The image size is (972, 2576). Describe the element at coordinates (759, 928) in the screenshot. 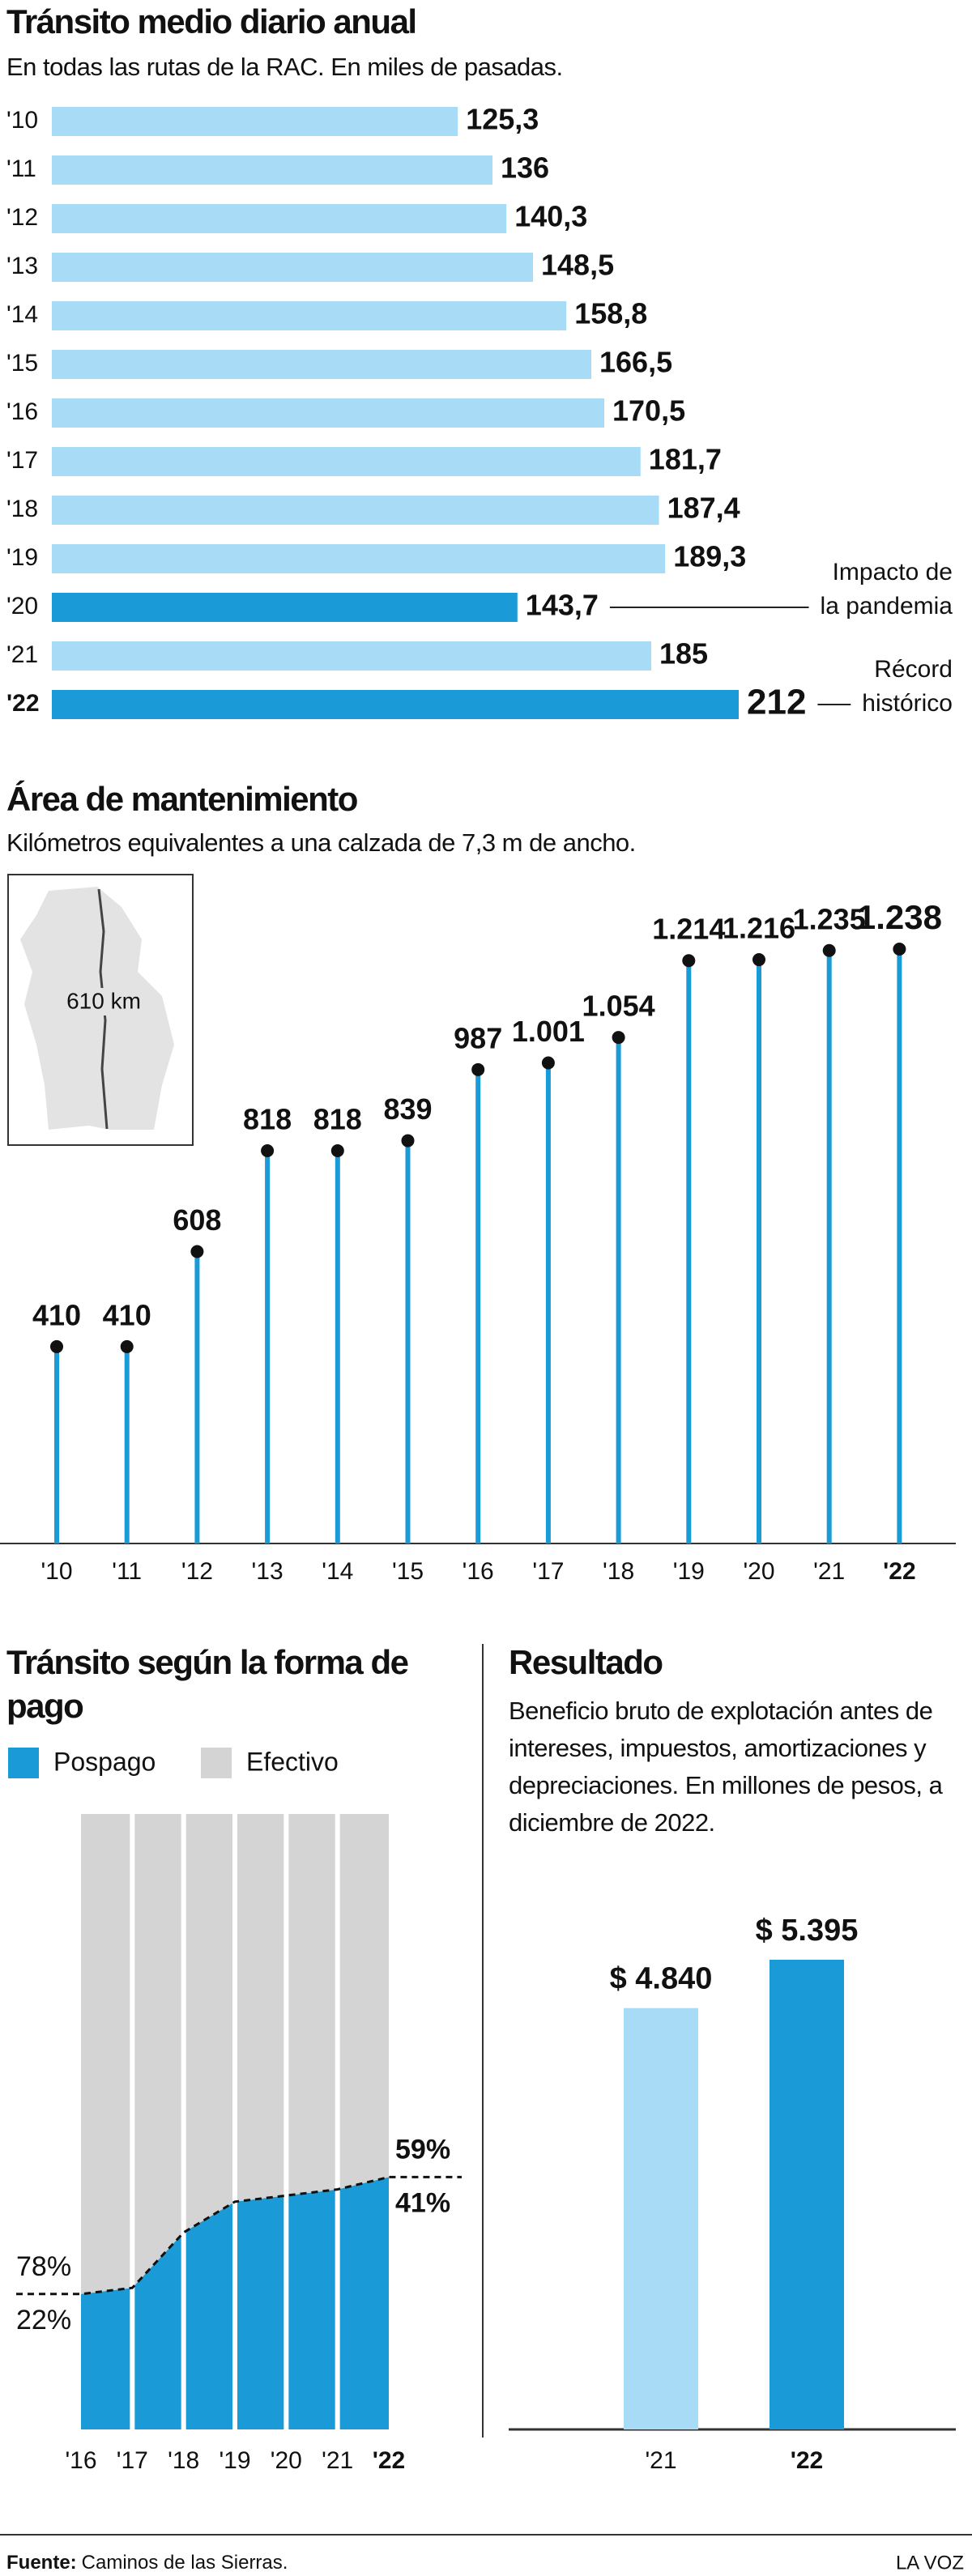

I see `value-label: 1.216` at that location.